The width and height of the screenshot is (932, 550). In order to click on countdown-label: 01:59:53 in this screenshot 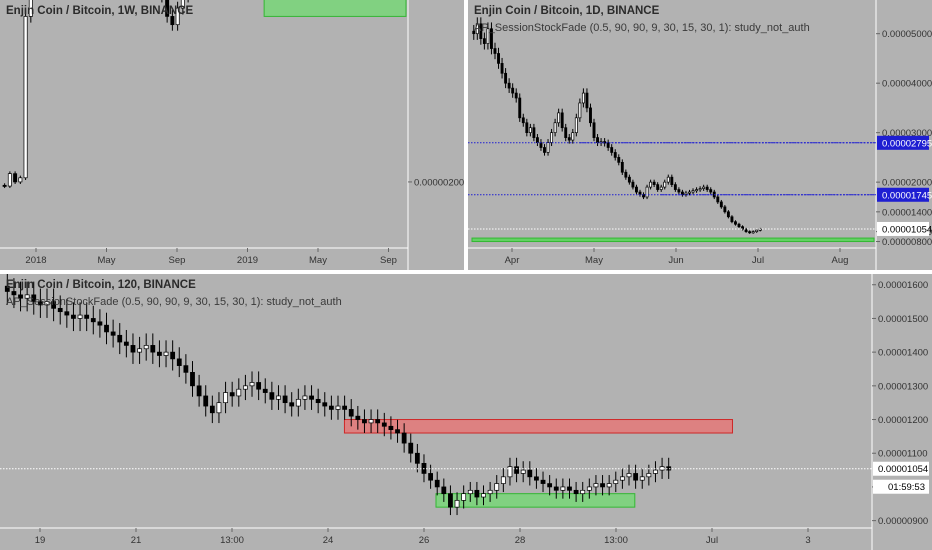, I will do `click(906, 487)`.